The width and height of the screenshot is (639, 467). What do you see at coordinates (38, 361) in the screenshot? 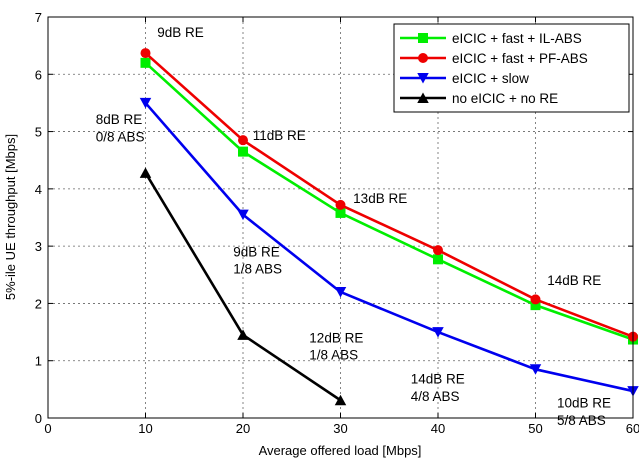
I see `y-tick-label: 1` at bounding box center [38, 361].